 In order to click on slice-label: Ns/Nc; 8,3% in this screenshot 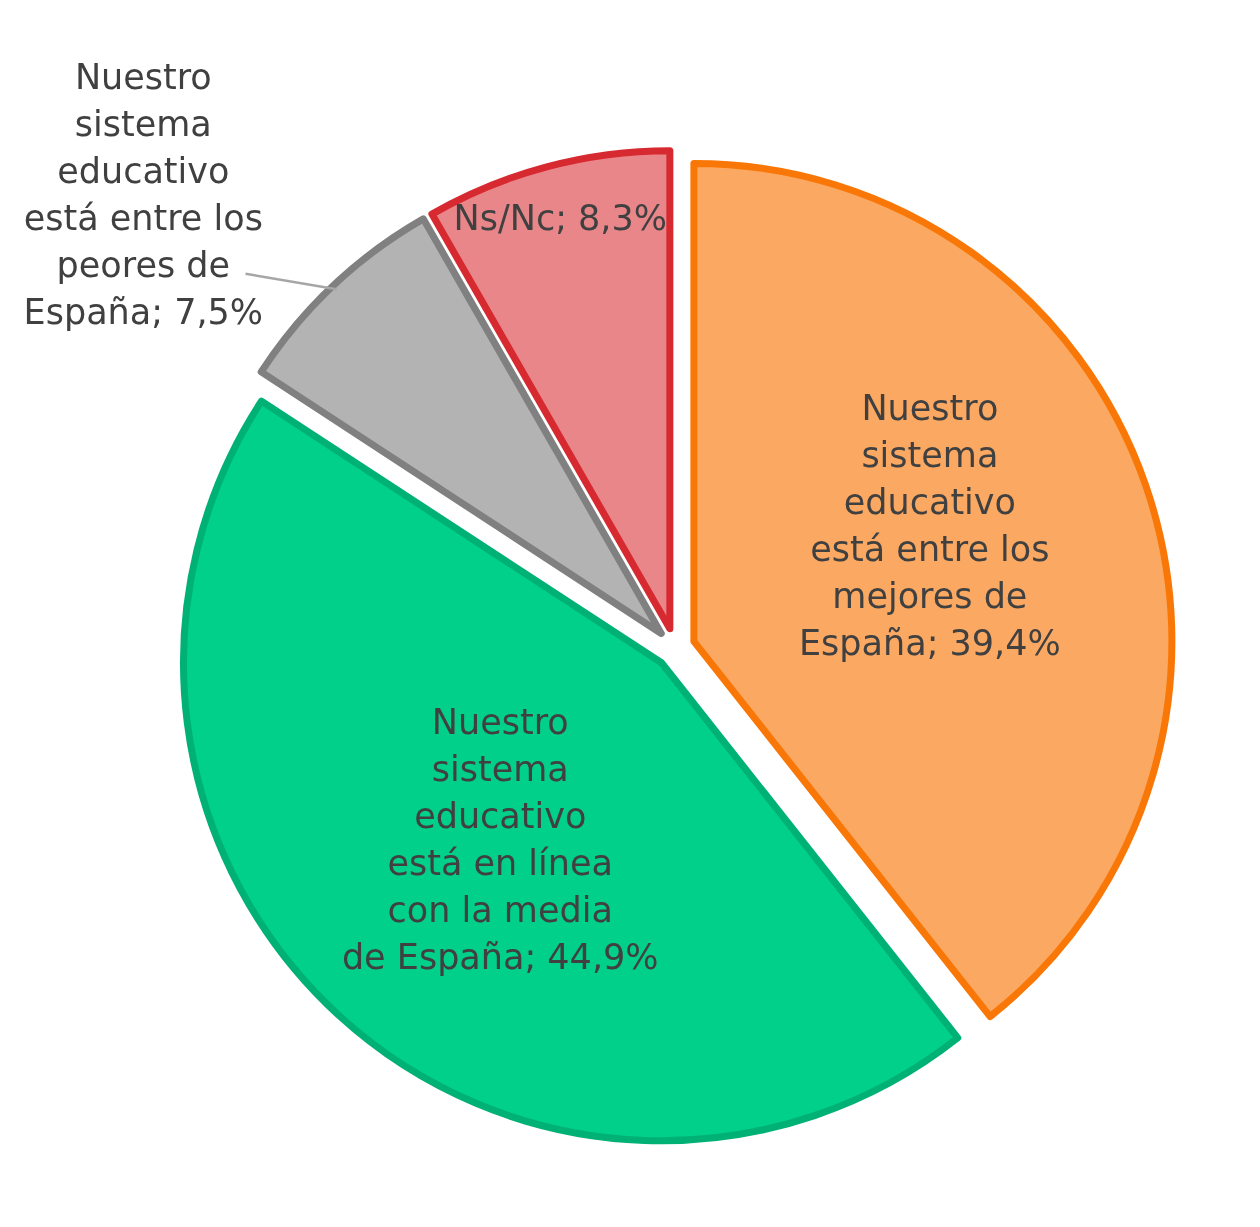, I will do `click(560, 217)`.